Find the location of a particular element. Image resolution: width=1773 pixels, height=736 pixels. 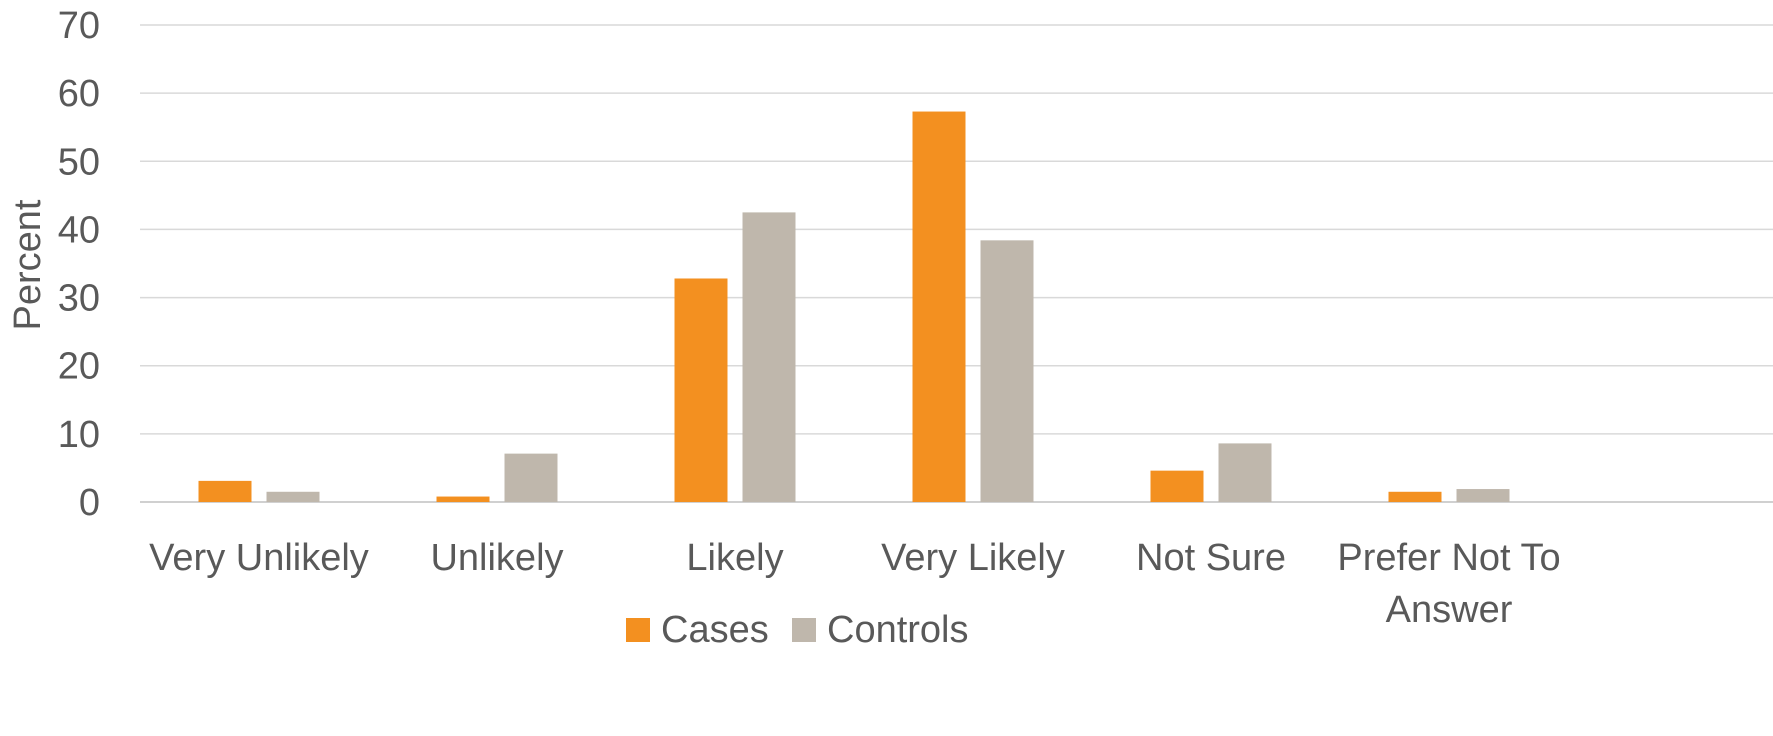

x-category-label-line: Prefer Not To is located at coordinates (1448, 558).